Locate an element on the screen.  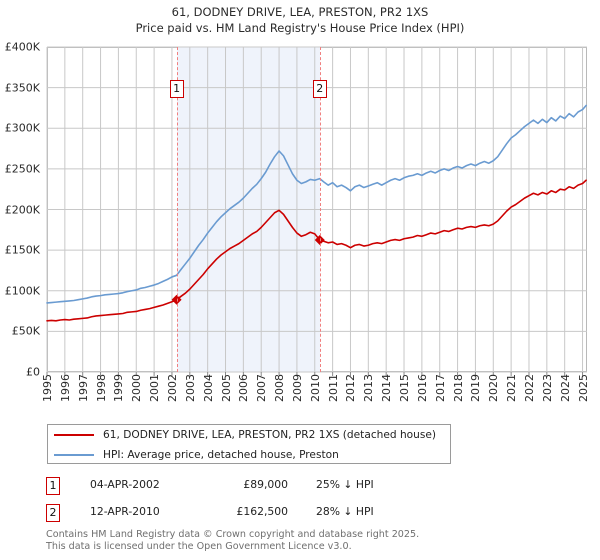
x-tick-label: 2014 is located at coordinates (387, 388).